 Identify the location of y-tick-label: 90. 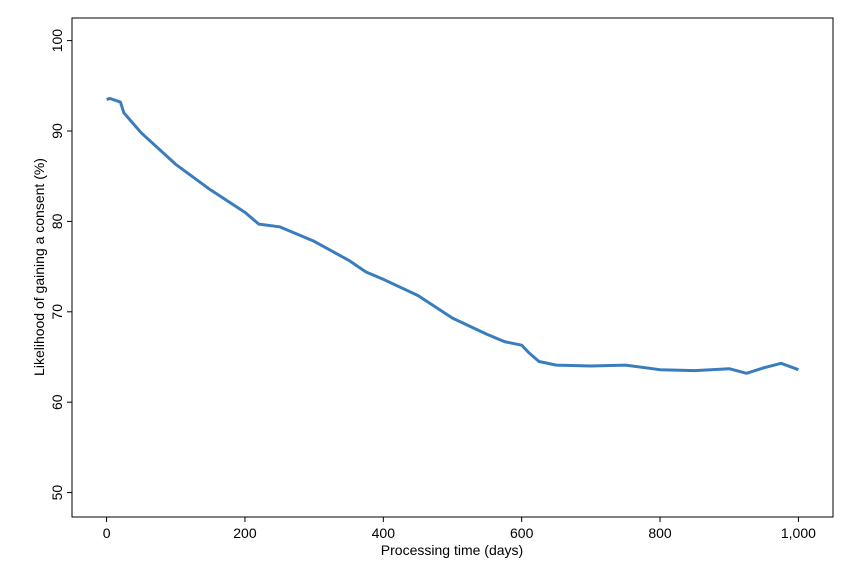
(57, 131).